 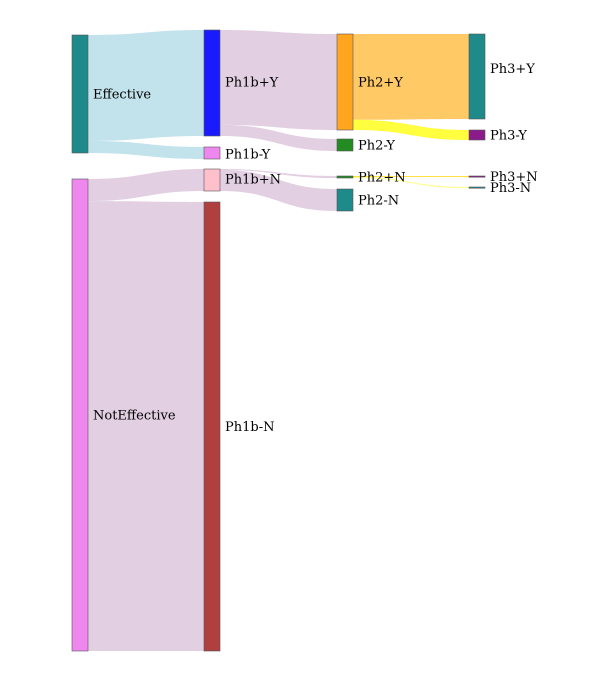 I want to click on node-label-ph3_neg_n: Ph3-N, so click(x=510, y=188).